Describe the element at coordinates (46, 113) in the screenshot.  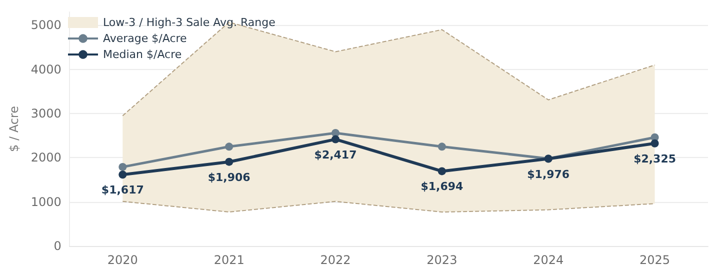
I see `y-tick-label: 3000` at that location.